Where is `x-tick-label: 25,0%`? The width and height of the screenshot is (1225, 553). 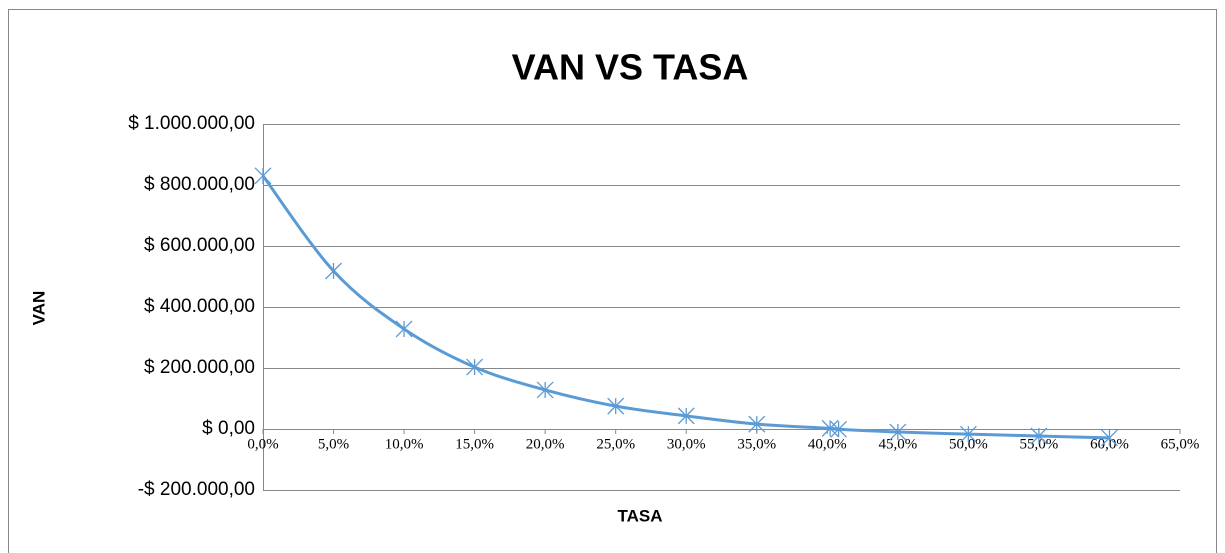
x-tick-label: 25,0% is located at coordinates (615, 444).